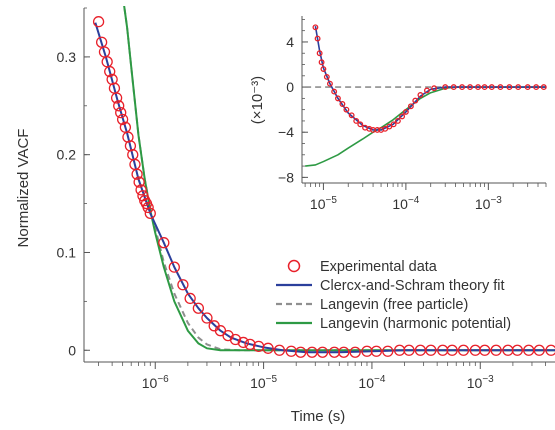  I want to click on y-tick-label: 4, so click(290, 42).